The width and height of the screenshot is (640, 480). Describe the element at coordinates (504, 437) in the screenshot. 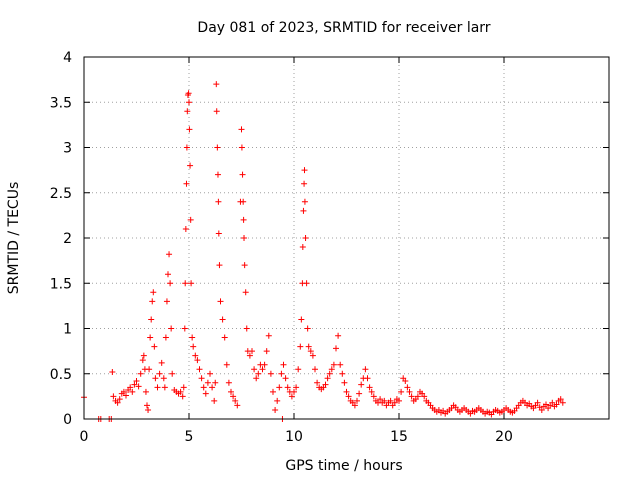

I see `x-tick-label: 20` at that location.